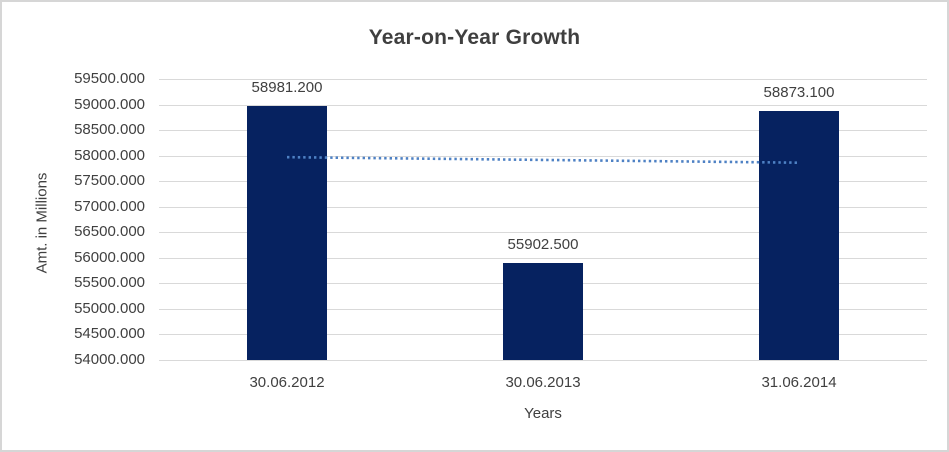 This screenshot has width=949, height=452. Describe the element at coordinates (109, 130) in the screenshot. I see `y-axis-tick-label: 58500.000` at that location.